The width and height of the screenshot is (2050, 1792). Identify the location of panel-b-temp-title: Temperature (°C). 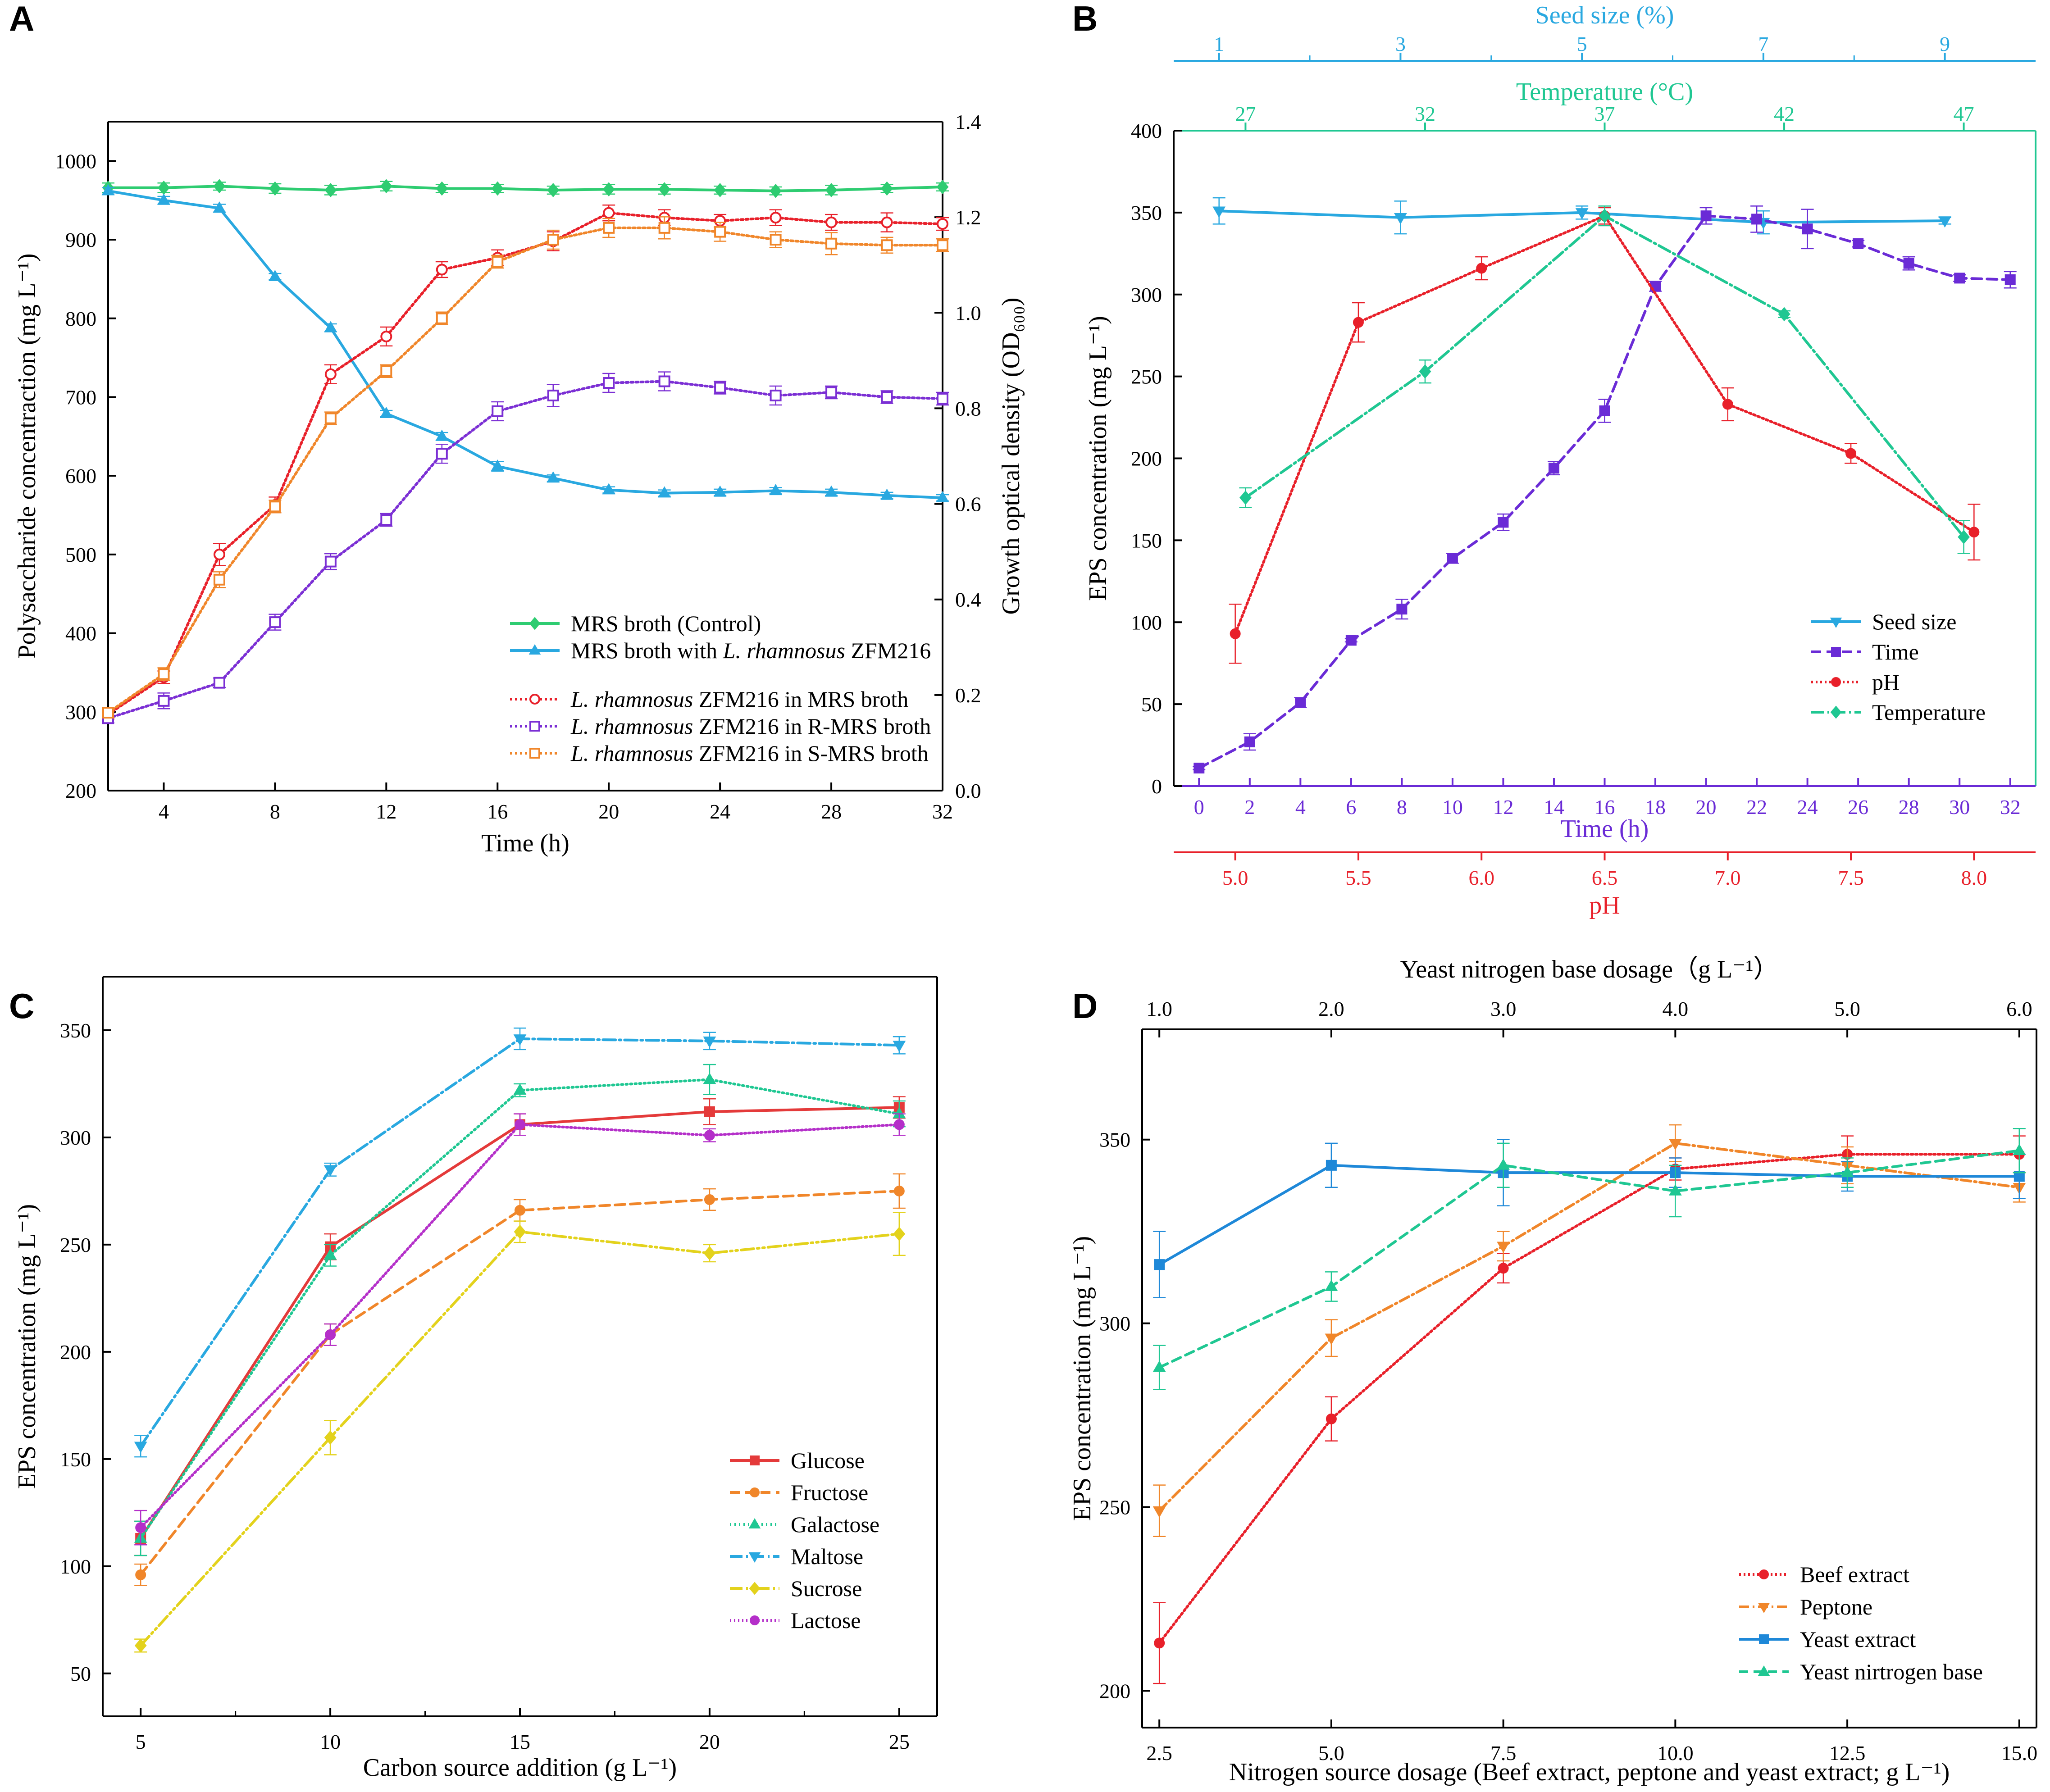
(1605, 92).